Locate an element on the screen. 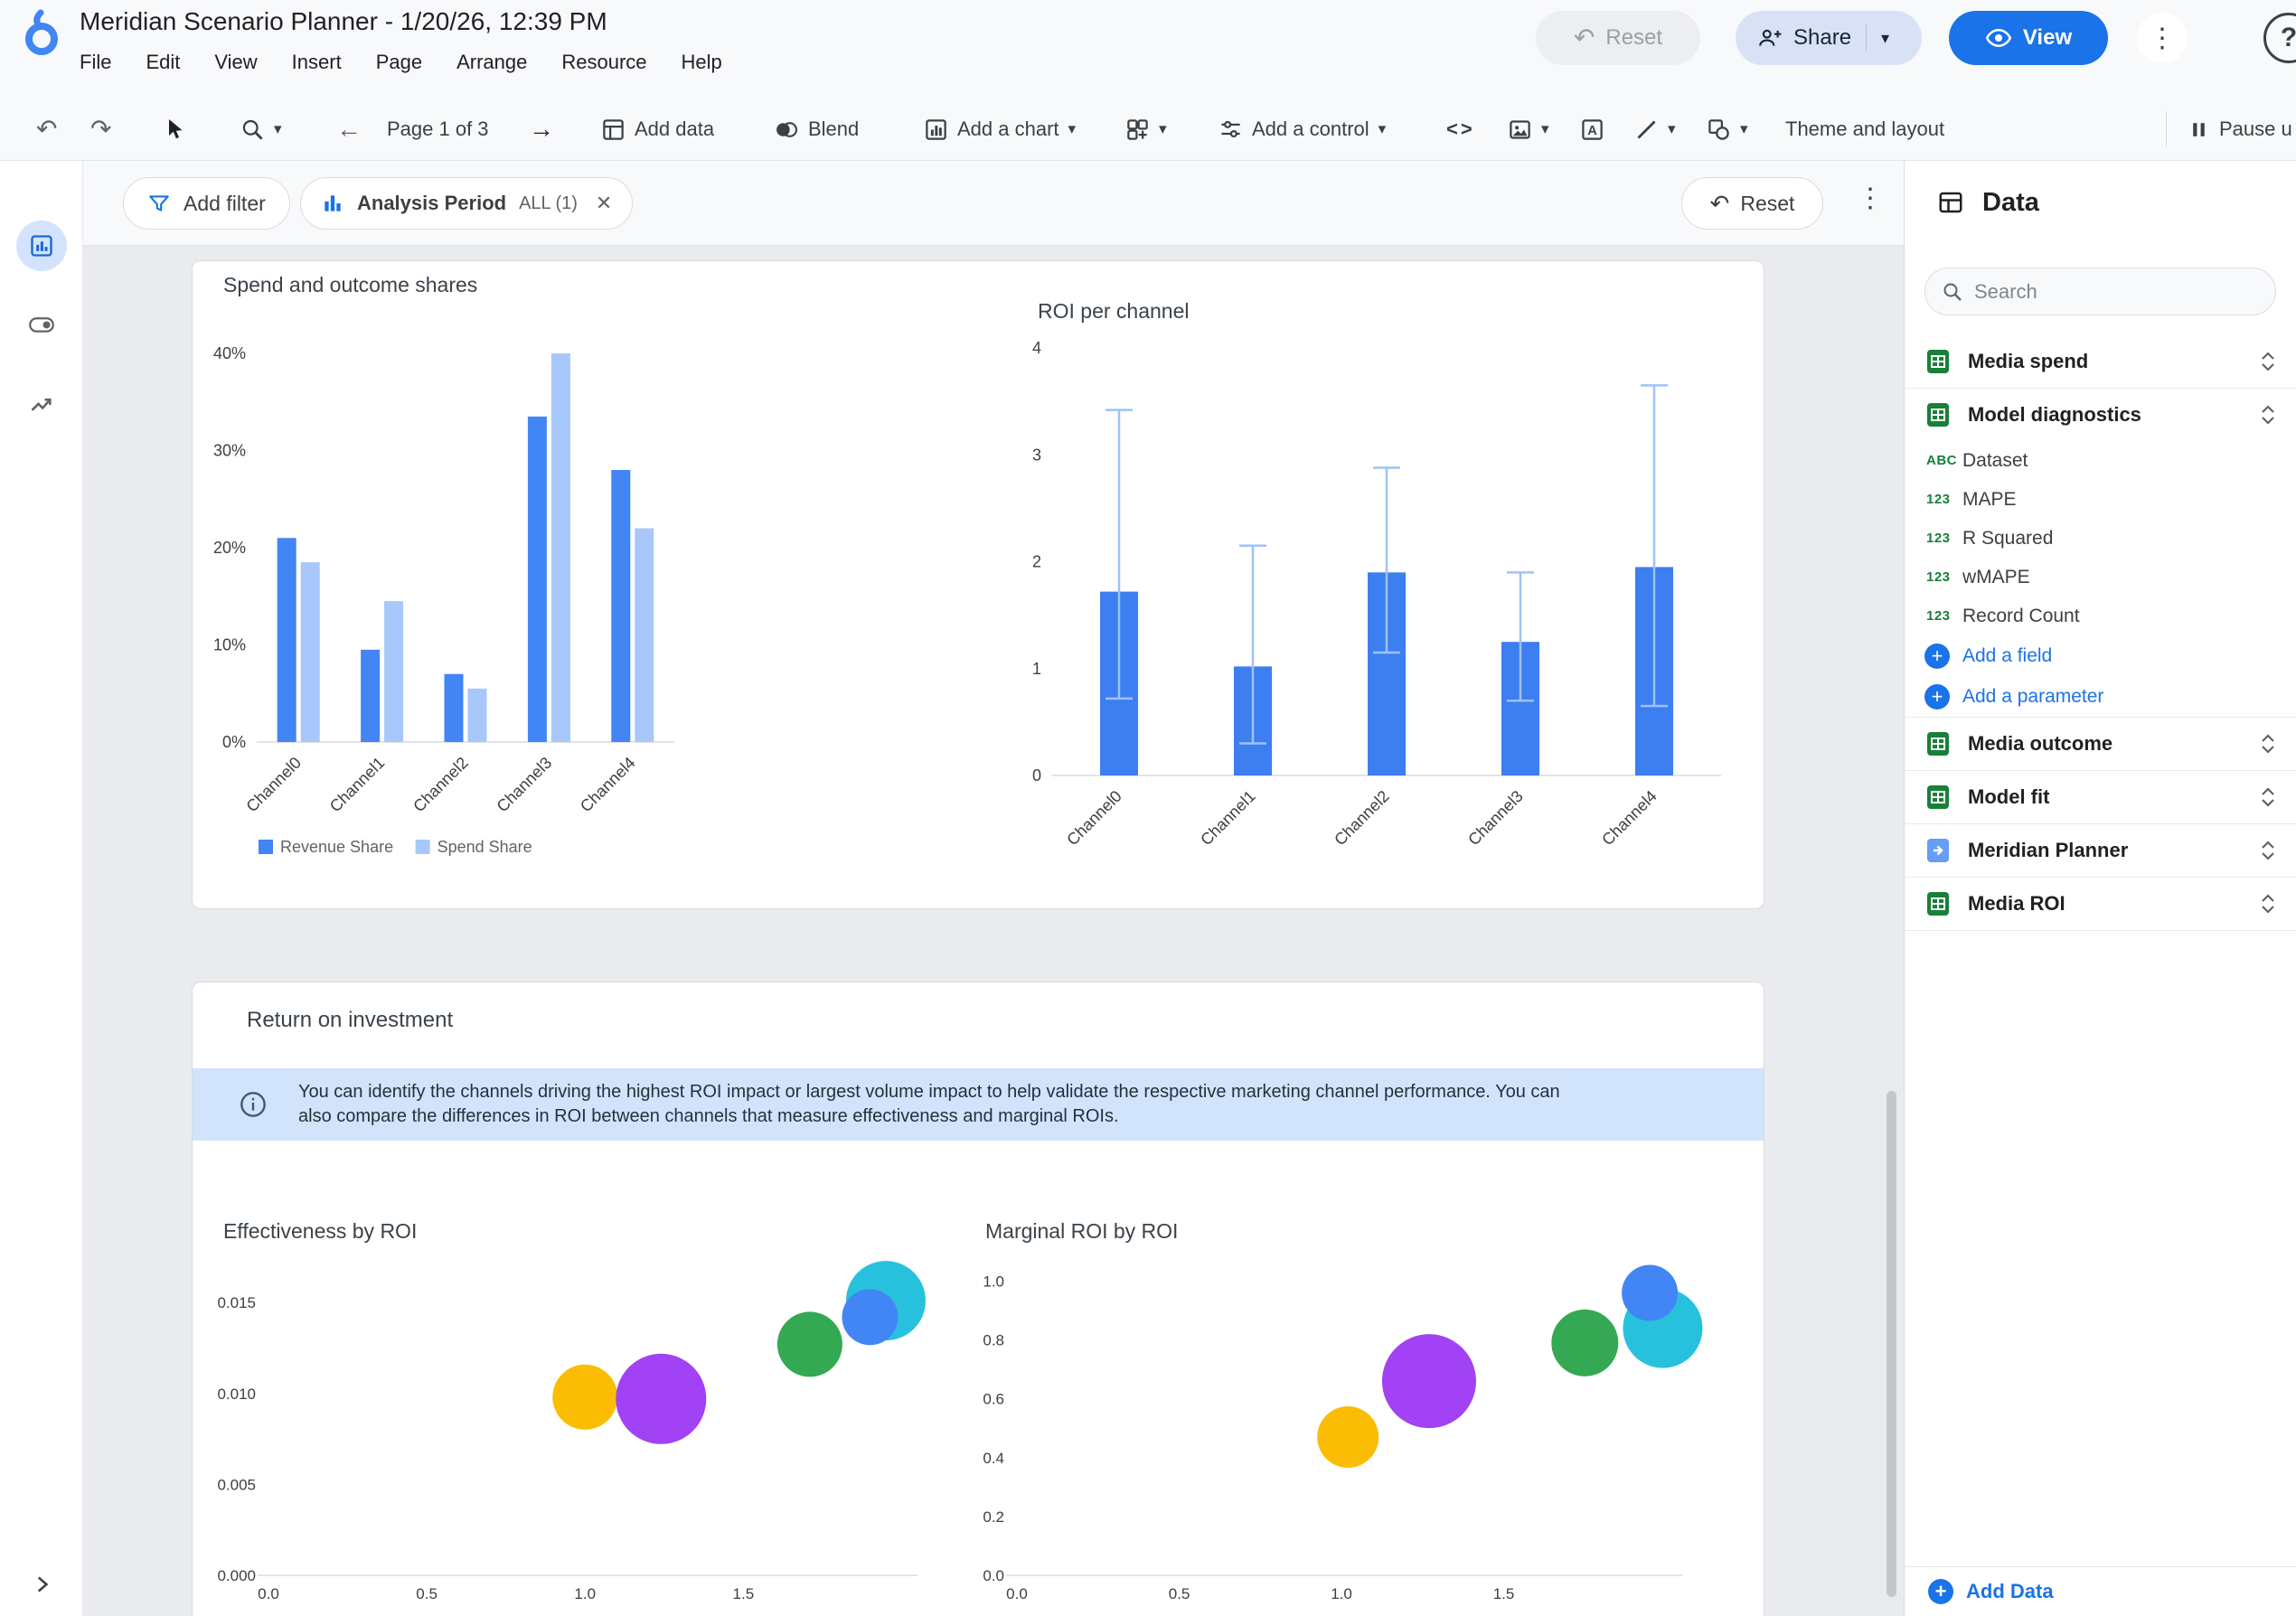  data-source-model-fit: Model fit is located at coordinates (2100, 797).